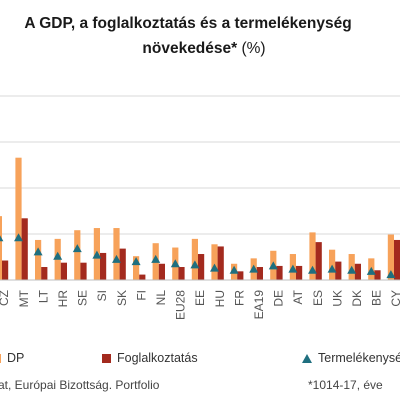  What do you see at coordinates (2, 238) in the screenshot?
I see `marker-productivity-cz` at bounding box center [2, 238].